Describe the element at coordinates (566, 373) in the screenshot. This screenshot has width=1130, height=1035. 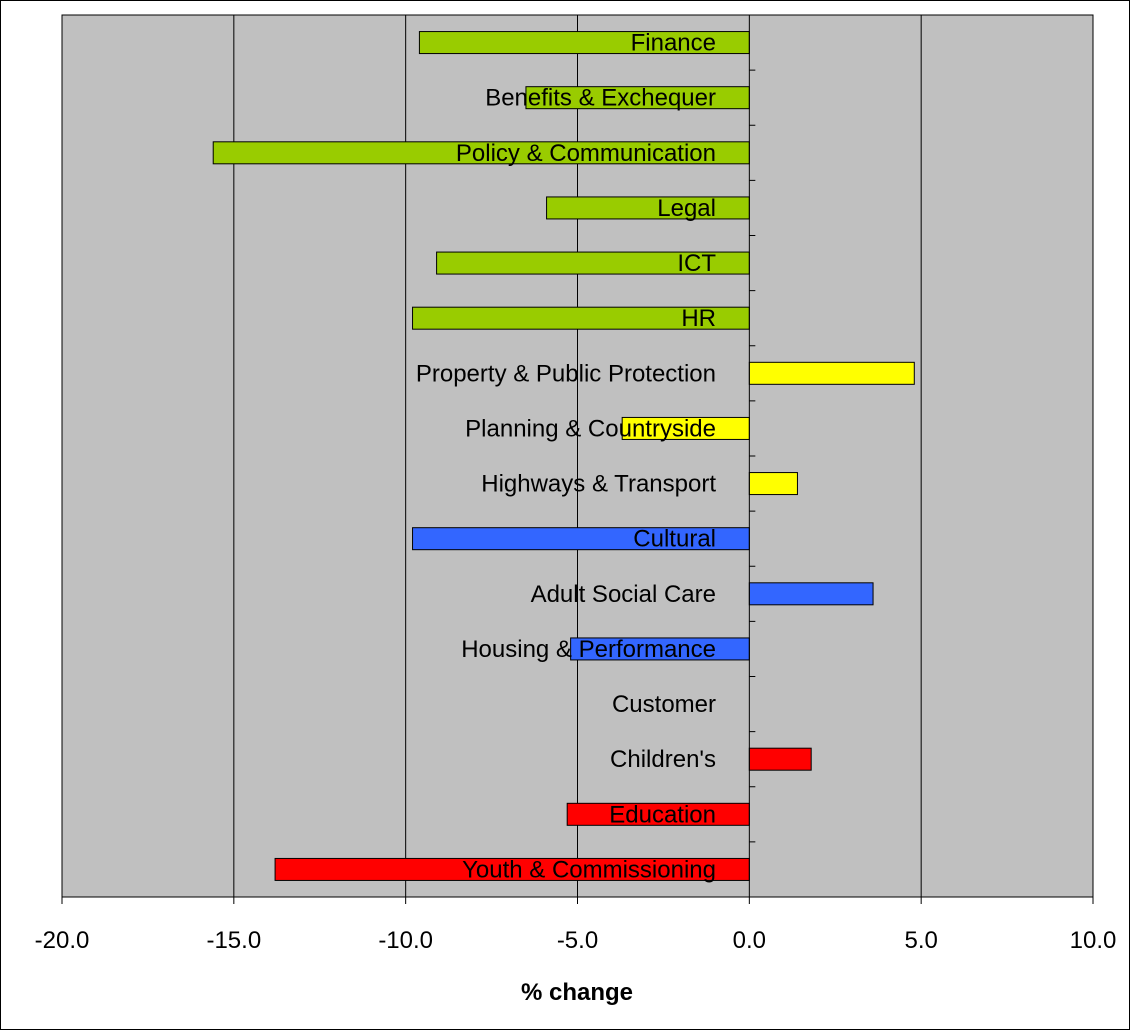
I see `category-label: Property & Public Protection` at that location.